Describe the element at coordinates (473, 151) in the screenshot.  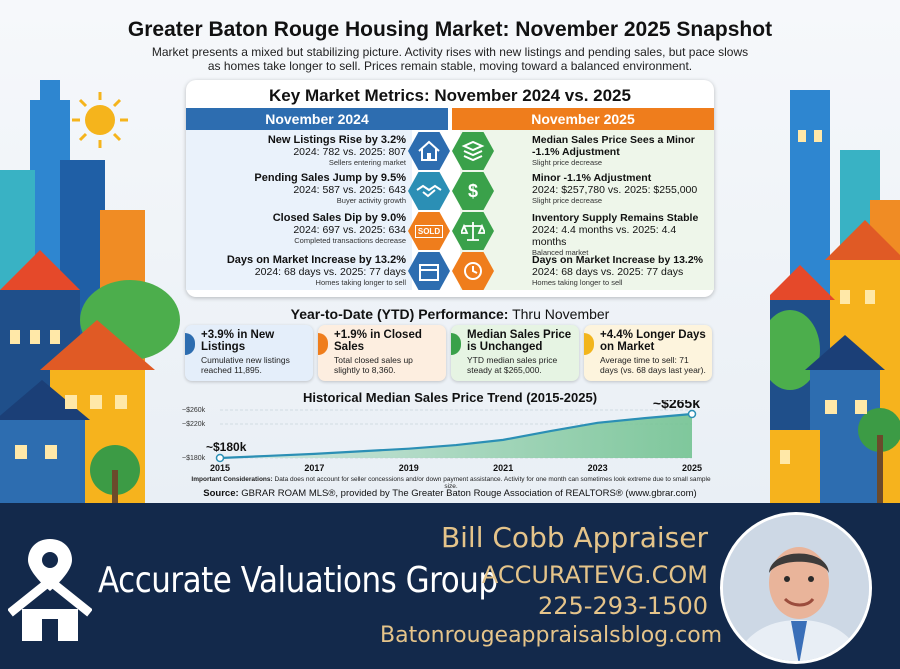
I see `stack-icon` at that location.